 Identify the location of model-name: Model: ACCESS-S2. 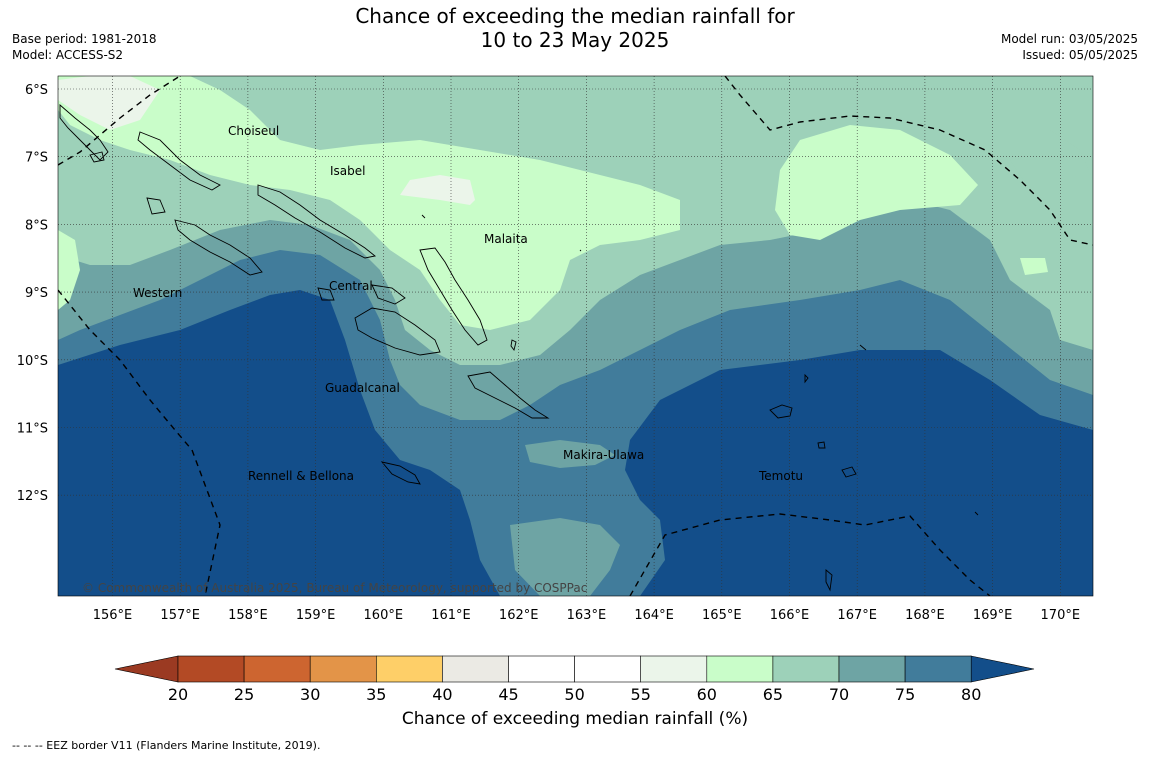
(68, 55).